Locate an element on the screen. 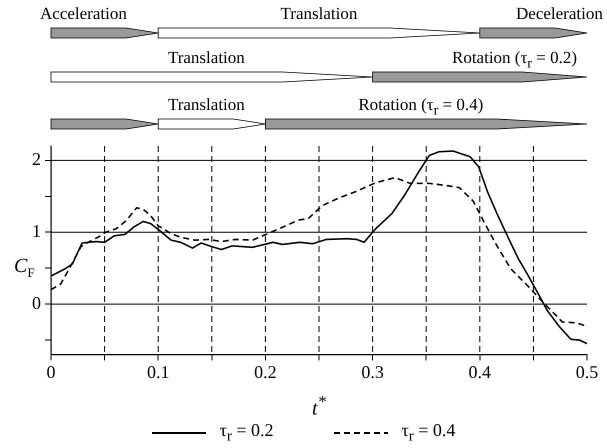 The image size is (607, 448). x-tick-label: 0.4 is located at coordinates (480, 372).